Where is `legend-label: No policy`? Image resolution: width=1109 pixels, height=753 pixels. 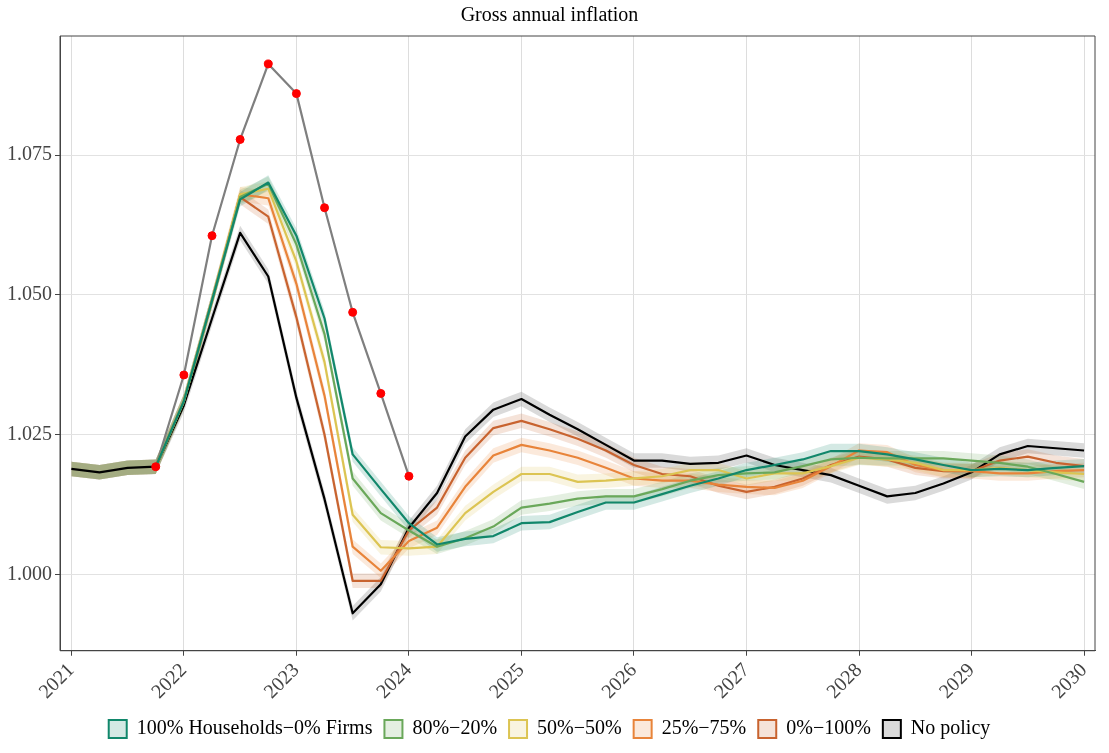 legend-label: No policy is located at coordinates (950, 728).